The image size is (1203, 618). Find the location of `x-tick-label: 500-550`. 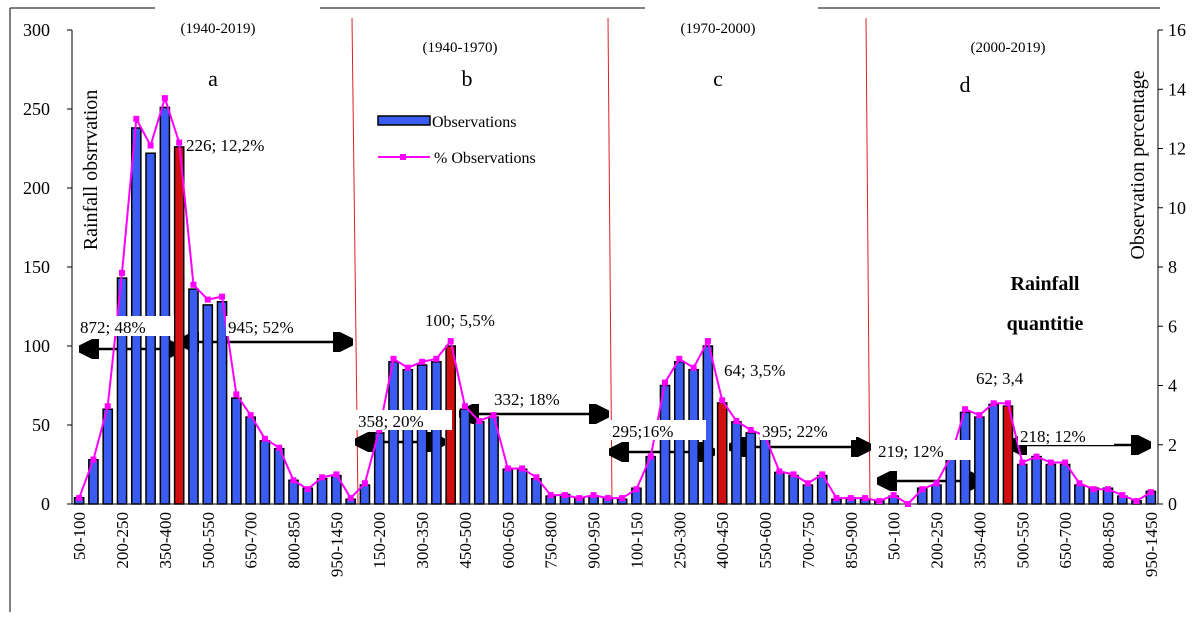

x-tick-label: 500-550 is located at coordinates (1022, 540).